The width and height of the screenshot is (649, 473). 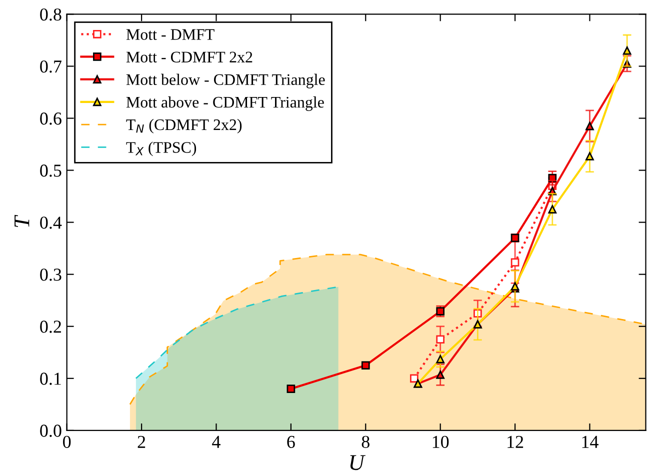 I want to click on x-tick-label: 12, so click(x=516, y=442).